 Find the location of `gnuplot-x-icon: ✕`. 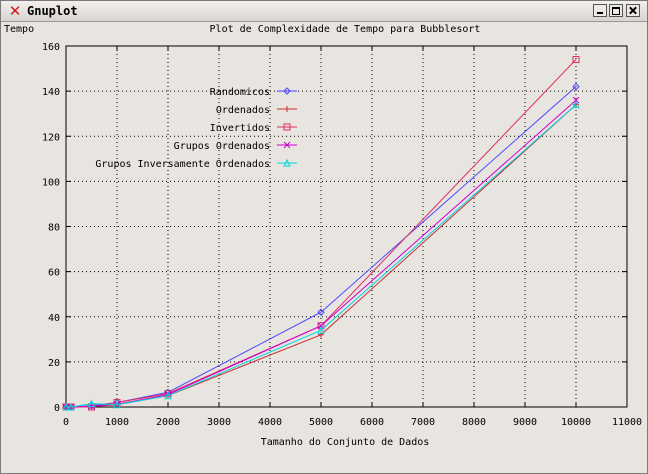

gnuplot-x-icon: ✕ is located at coordinates (15, 11).